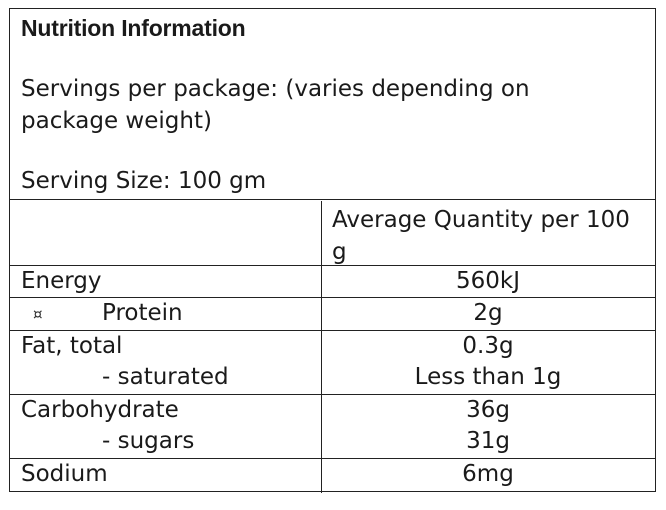 The height and width of the screenshot is (510, 666). What do you see at coordinates (72, 346) in the screenshot?
I see `row-label-fat-total: Fat, total` at bounding box center [72, 346].